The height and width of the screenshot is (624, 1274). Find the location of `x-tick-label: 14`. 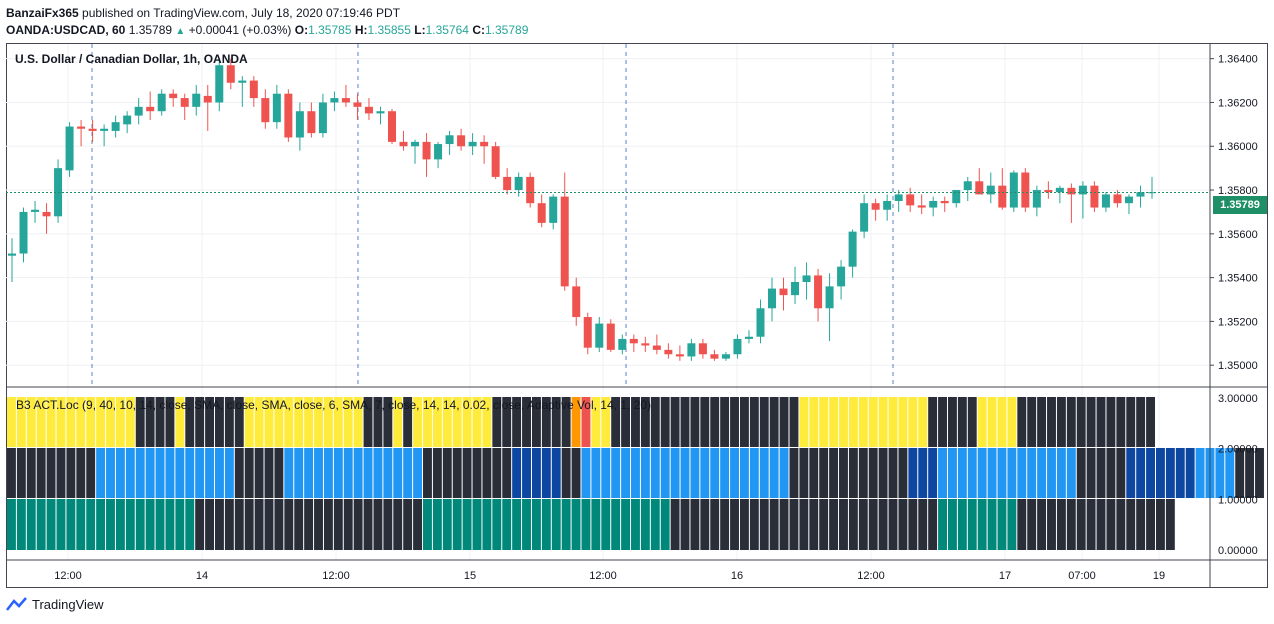

x-tick-label: 14 is located at coordinates (202, 576).